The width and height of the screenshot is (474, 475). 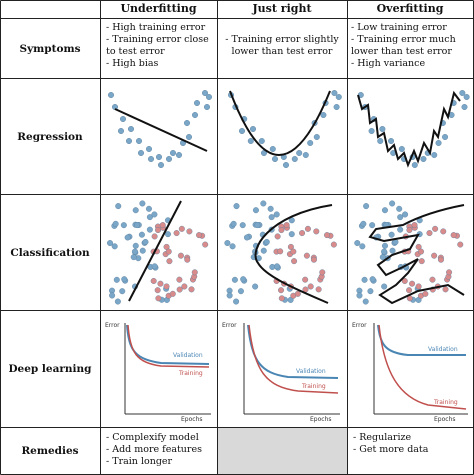 What do you see at coordinates (359, 325) in the screenshot?
I see `y-axis-label: Error` at bounding box center [359, 325].